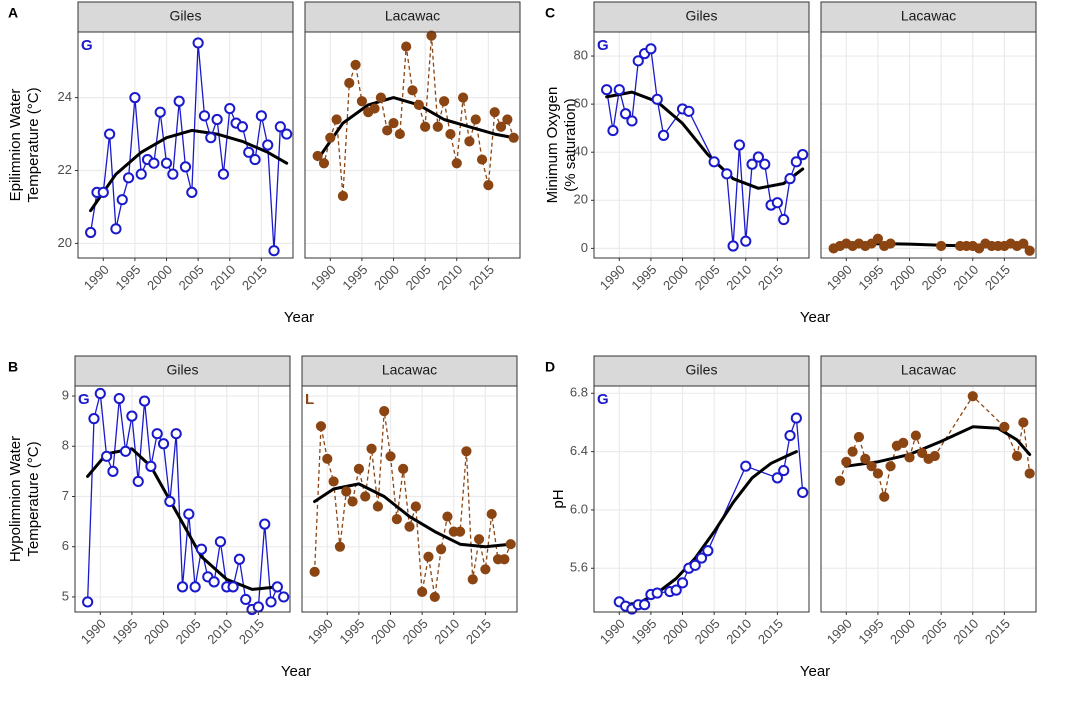 The image size is (1074, 708). What do you see at coordinates (579, 508) in the screenshot?
I see `y-tick-label: 6.0` at bounding box center [579, 508].